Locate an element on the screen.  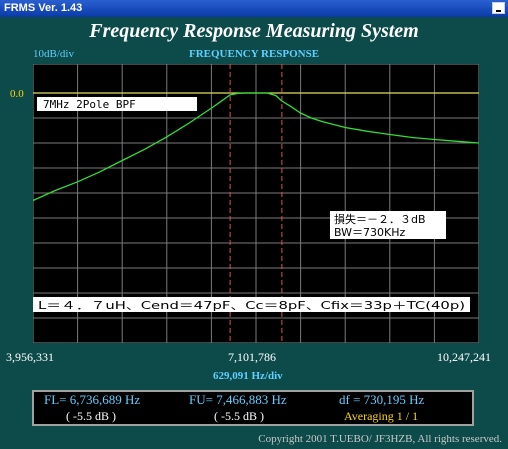
x-center-label: 7,101,786 is located at coordinates (252, 357).